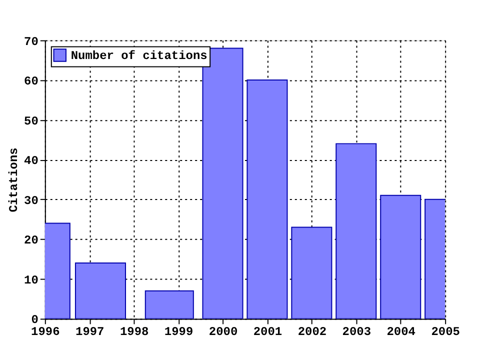 Image resolution: width=480 pixels, height=350 pixels. What do you see at coordinates (139, 56) in the screenshot?
I see `legend-label: Number of citations` at bounding box center [139, 56].